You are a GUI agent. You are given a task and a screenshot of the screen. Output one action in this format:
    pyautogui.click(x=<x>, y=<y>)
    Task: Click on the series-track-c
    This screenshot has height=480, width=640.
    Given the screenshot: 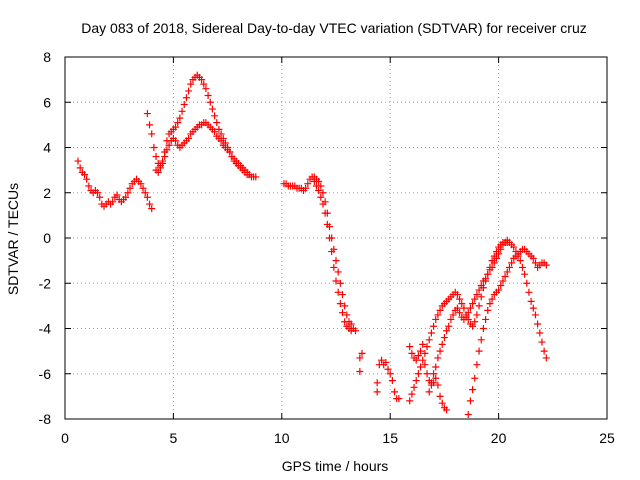 What is the action you would take?
    pyautogui.click(x=202, y=149)
    